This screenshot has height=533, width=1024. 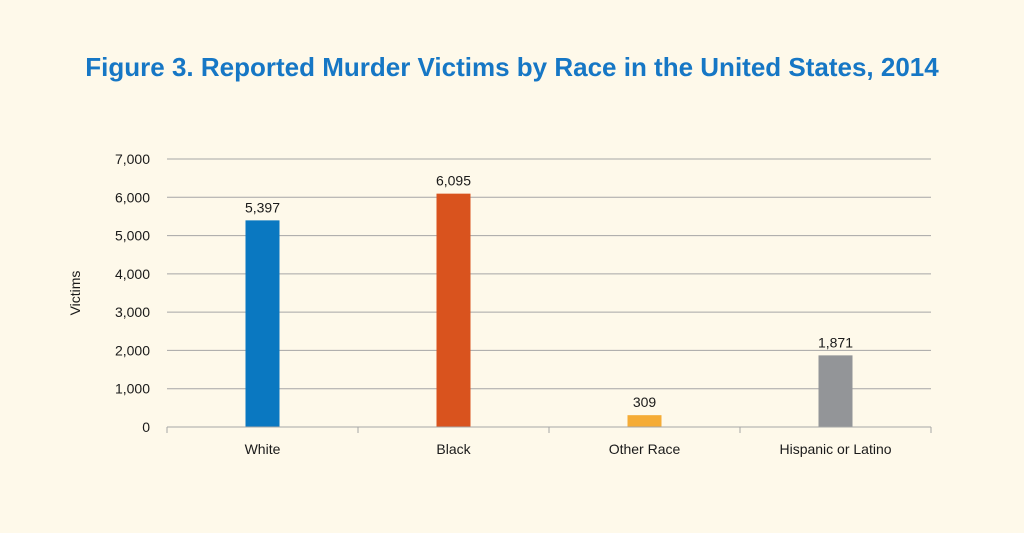 What do you see at coordinates (132, 197) in the screenshot?
I see `y-tick-label: 6,000` at bounding box center [132, 197].